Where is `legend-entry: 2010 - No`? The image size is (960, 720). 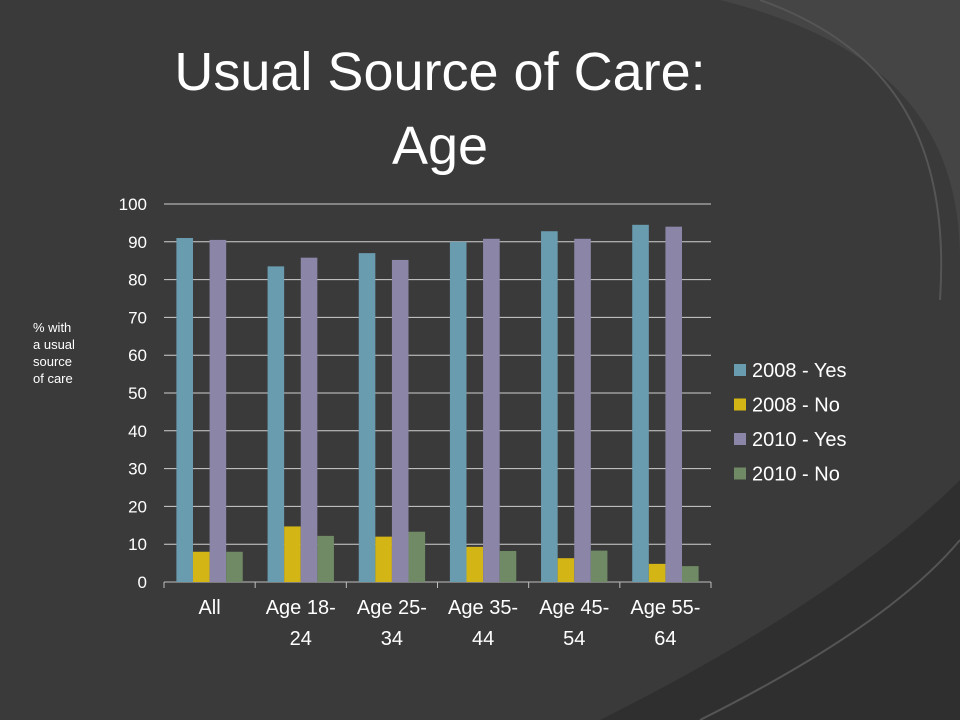 legend-entry: 2010 - No is located at coordinates (796, 475).